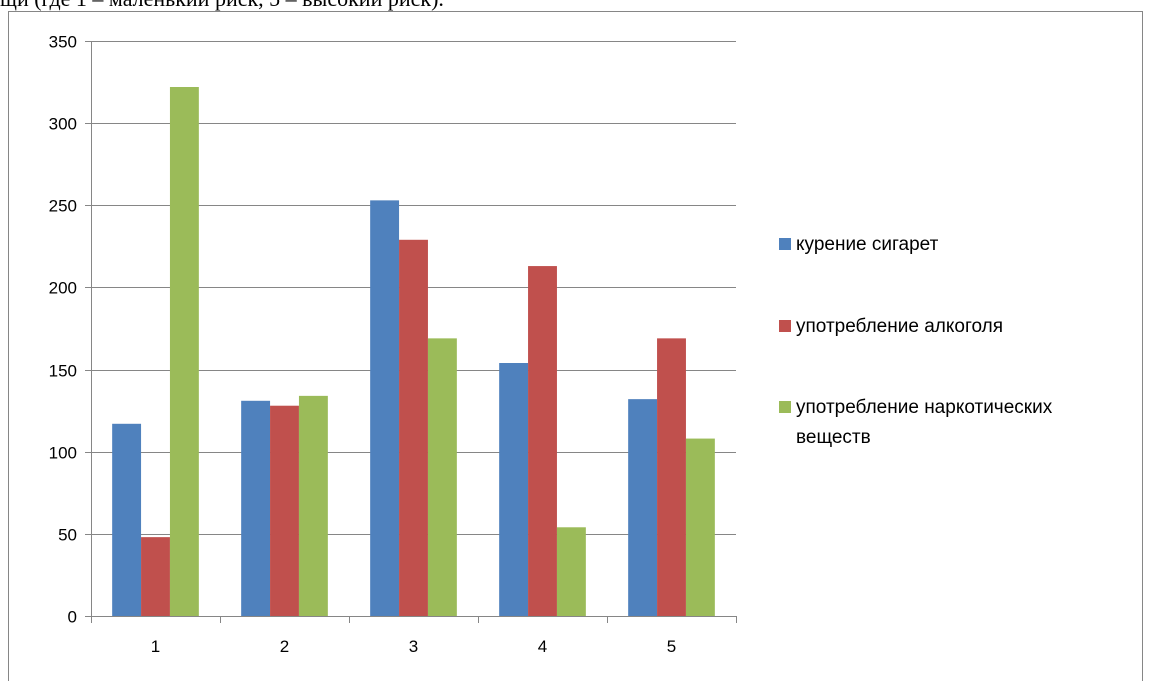  Describe the element at coordinates (63, 288) in the screenshot. I see `y-tick-label: 200` at that location.